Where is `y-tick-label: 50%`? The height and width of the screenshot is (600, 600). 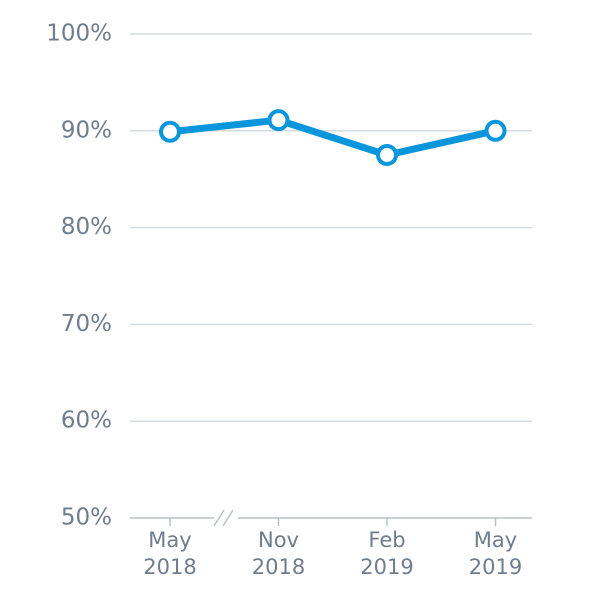 y-tick-label: 50% is located at coordinates (86, 518).